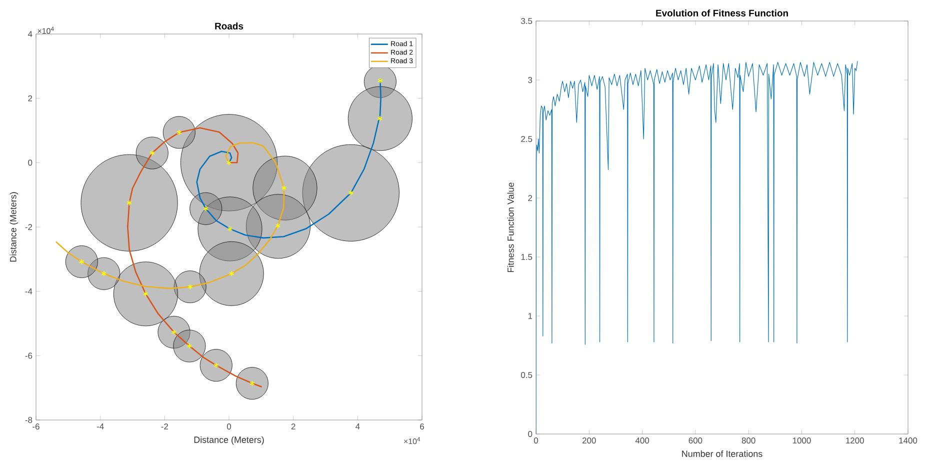 The image size is (930, 463). What do you see at coordinates (422, 427) in the screenshot?
I see `x-tick-label: 6` at bounding box center [422, 427].